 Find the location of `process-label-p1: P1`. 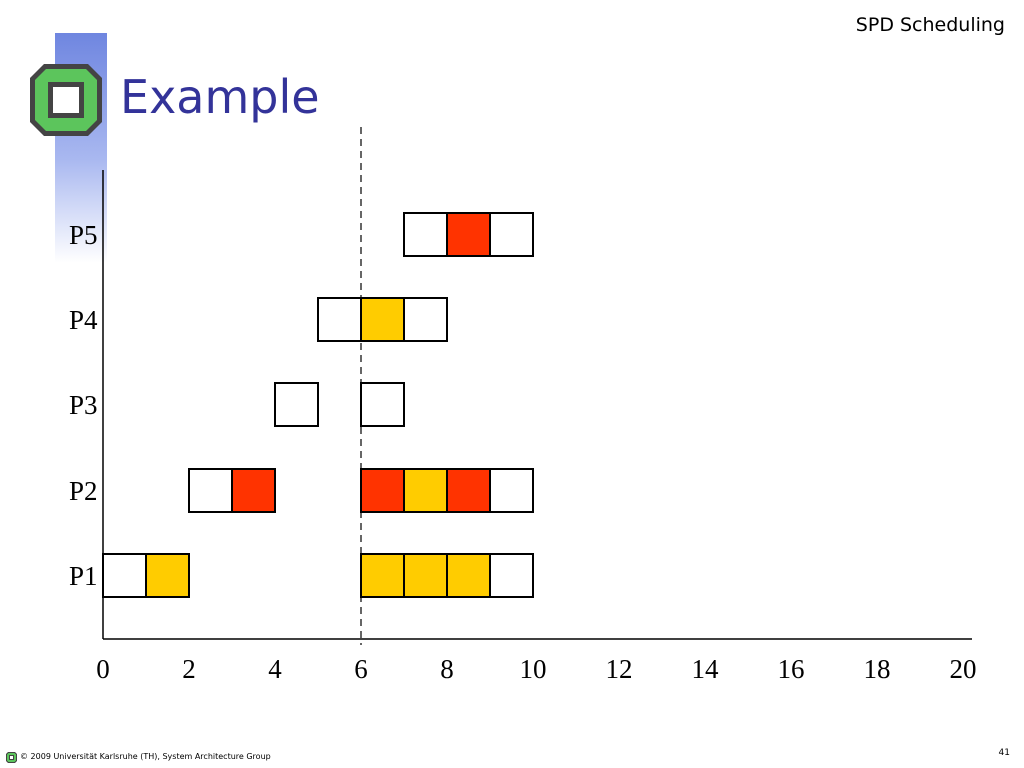

process-label-p1: P1 is located at coordinates (83, 576).